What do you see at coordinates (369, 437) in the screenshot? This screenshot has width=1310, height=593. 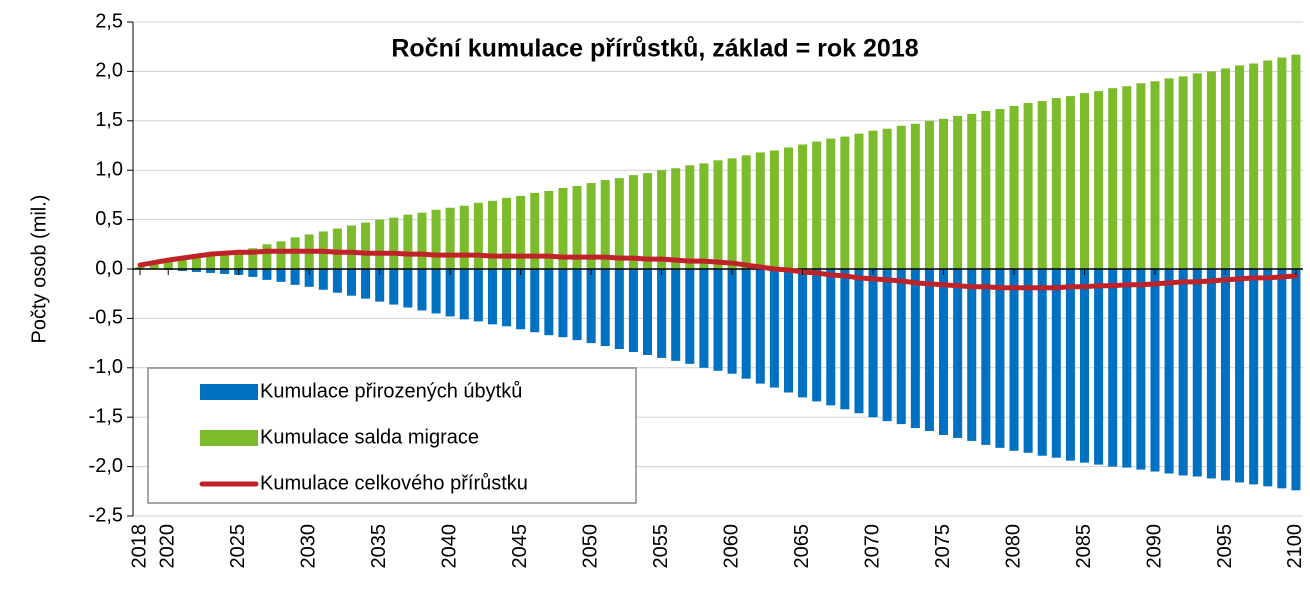 I see `legend-label: Kumulace salda migrace` at bounding box center [369, 437].